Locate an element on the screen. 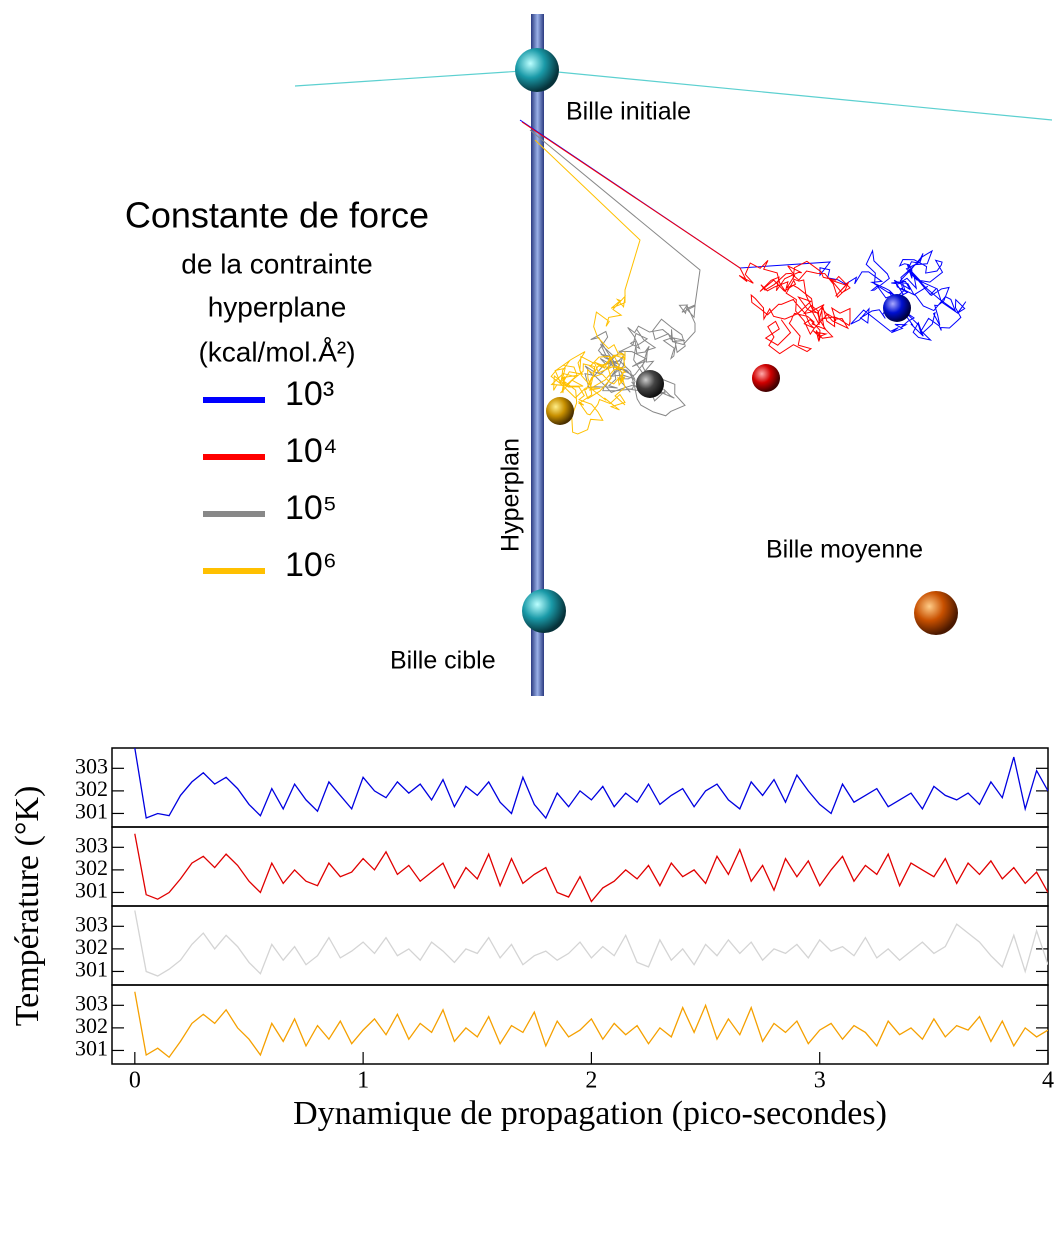 The height and width of the screenshot is (1248, 1063). x-tick-label: 3 is located at coordinates (820, 1081).